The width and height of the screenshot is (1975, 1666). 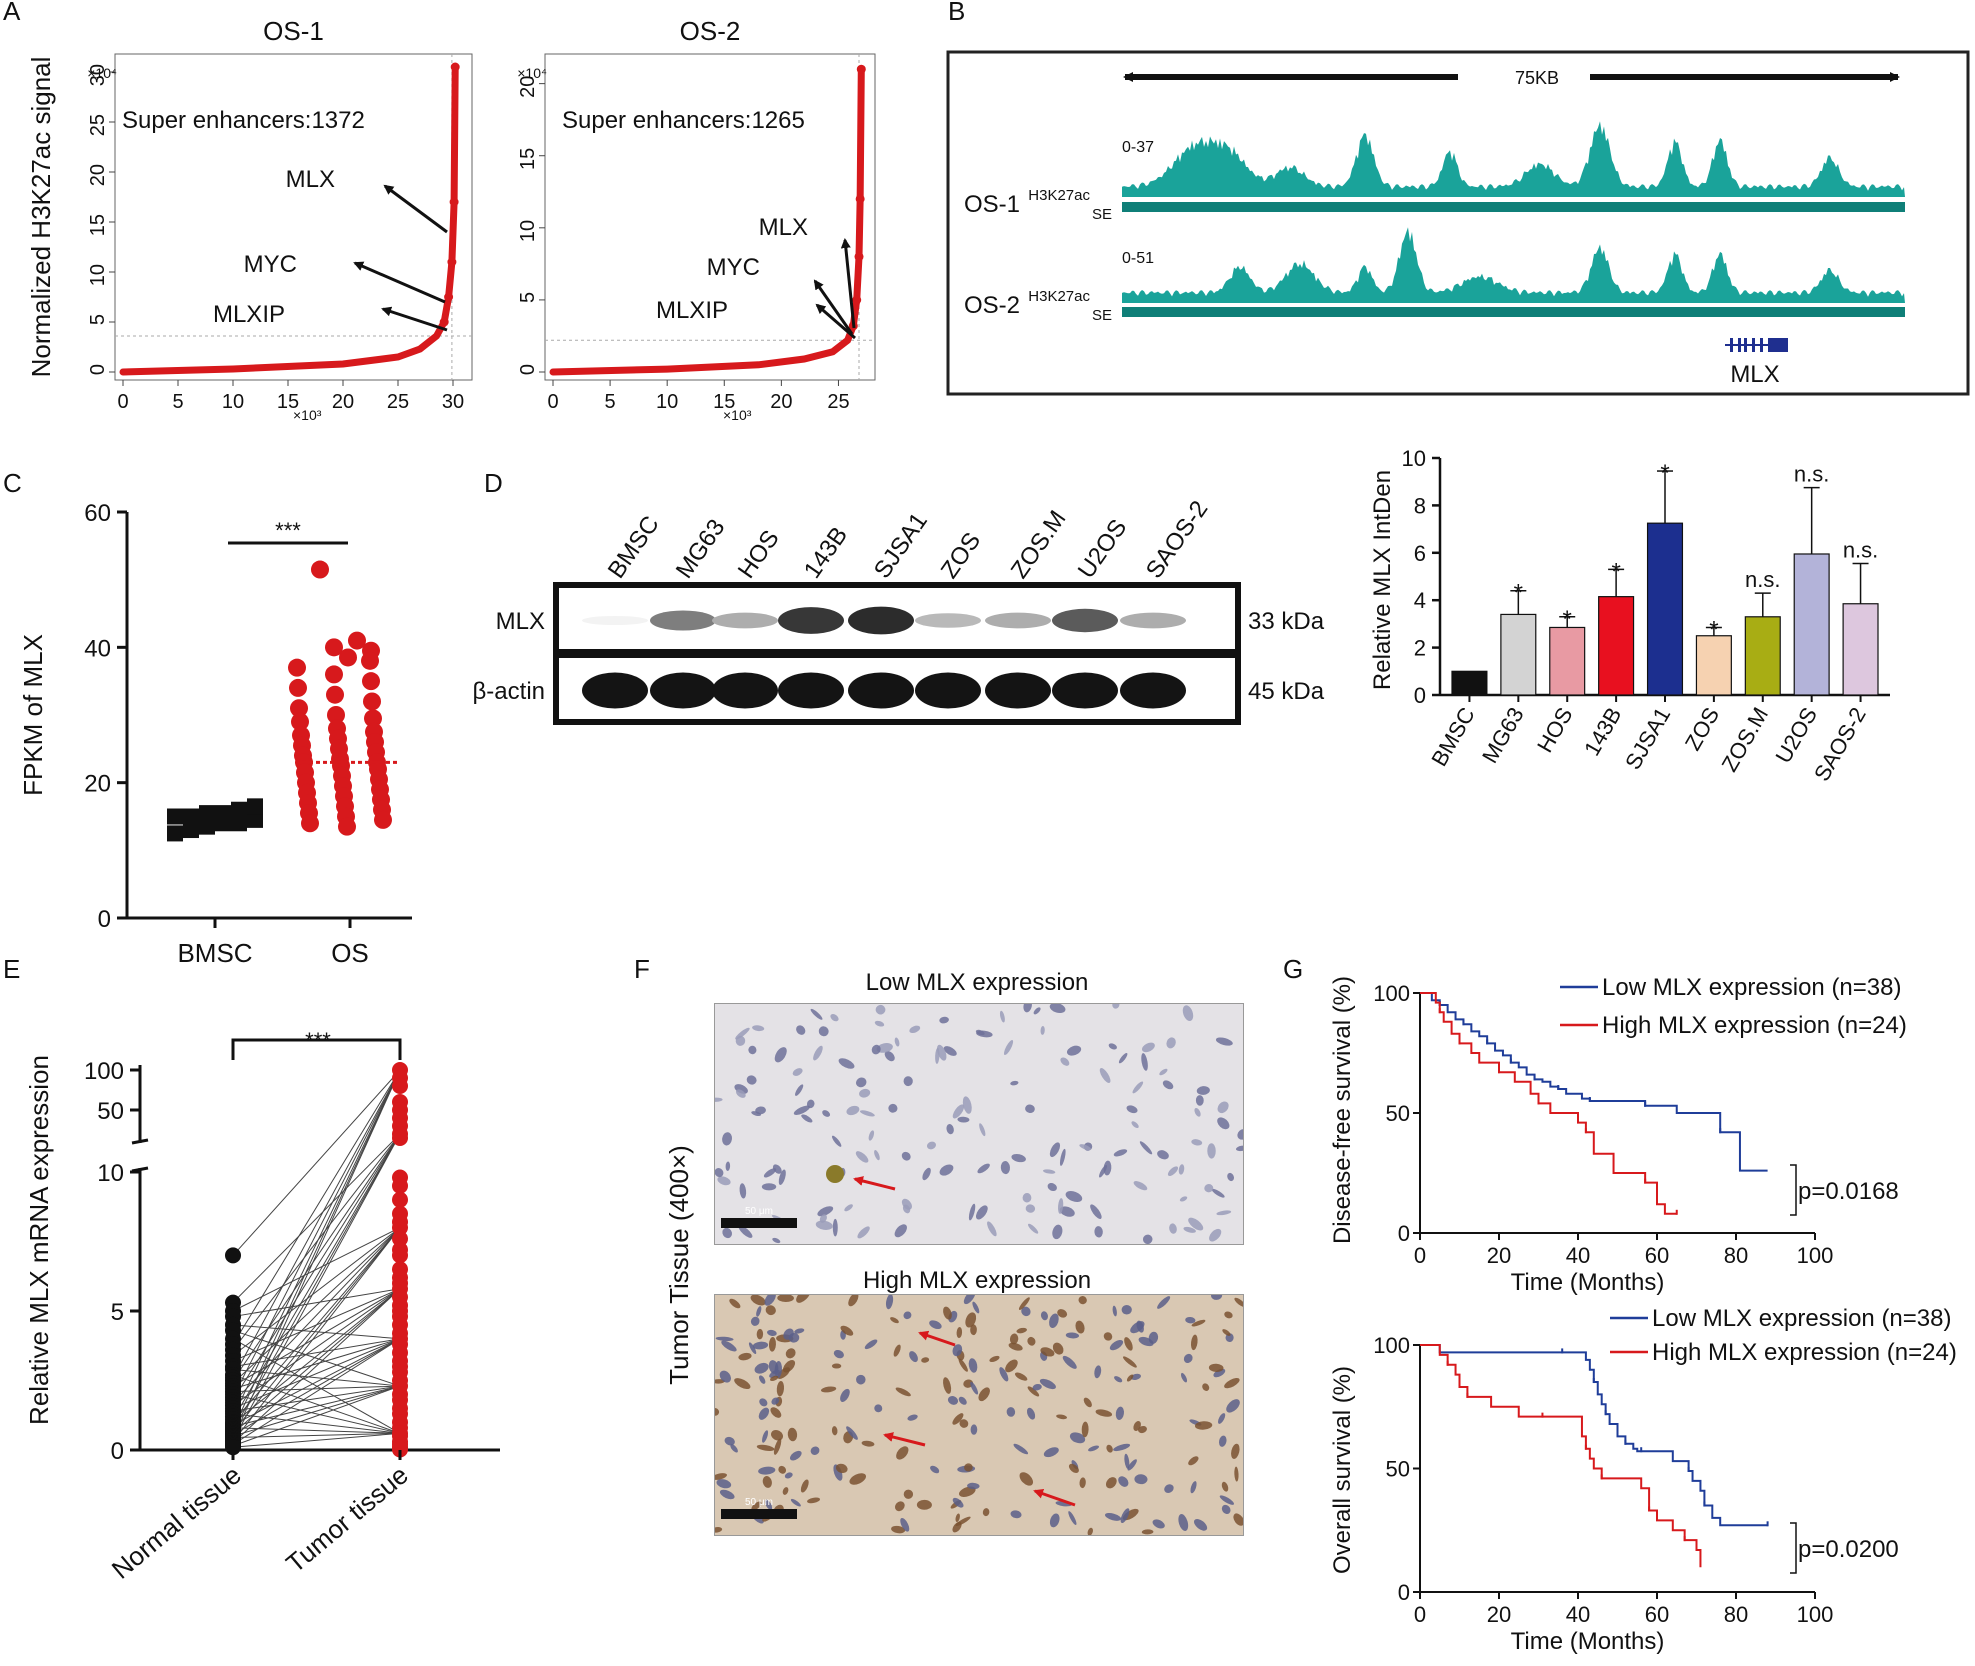 I want to click on x-axis-label: Time (Months), so click(x=1588, y=1641).